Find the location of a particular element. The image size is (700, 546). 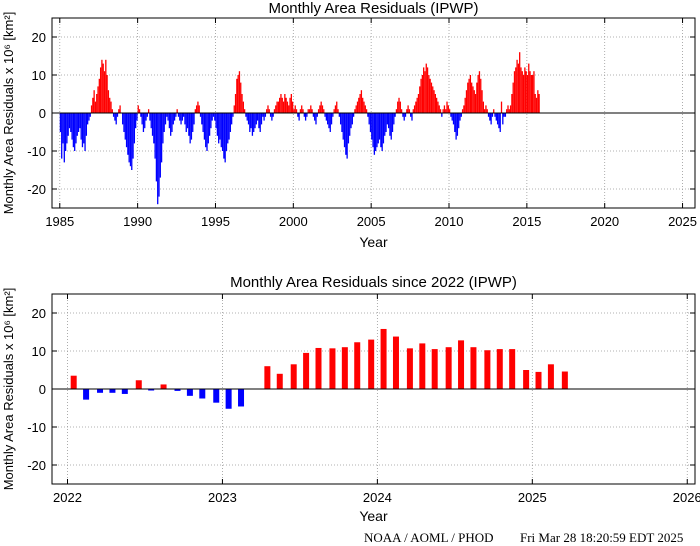

chart1-y-tick-label: 20 is located at coordinates (39, 37).